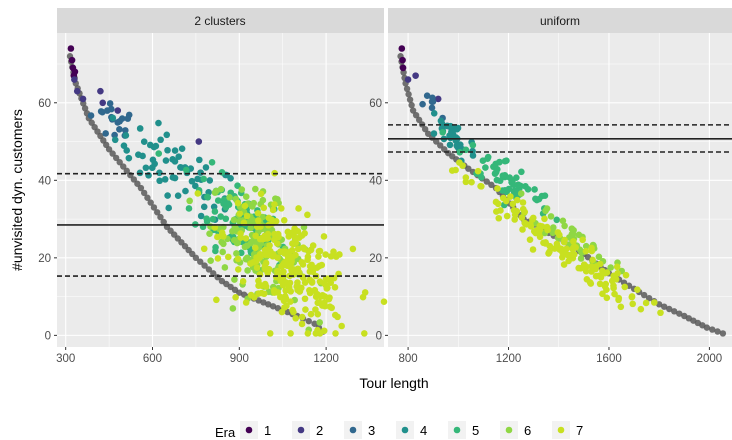 This screenshot has width=732, height=440. What do you see at coordinates (393, 383) in the screenshot?
I see `x-axis-title: Tour length` at bounding box center [393, 383].